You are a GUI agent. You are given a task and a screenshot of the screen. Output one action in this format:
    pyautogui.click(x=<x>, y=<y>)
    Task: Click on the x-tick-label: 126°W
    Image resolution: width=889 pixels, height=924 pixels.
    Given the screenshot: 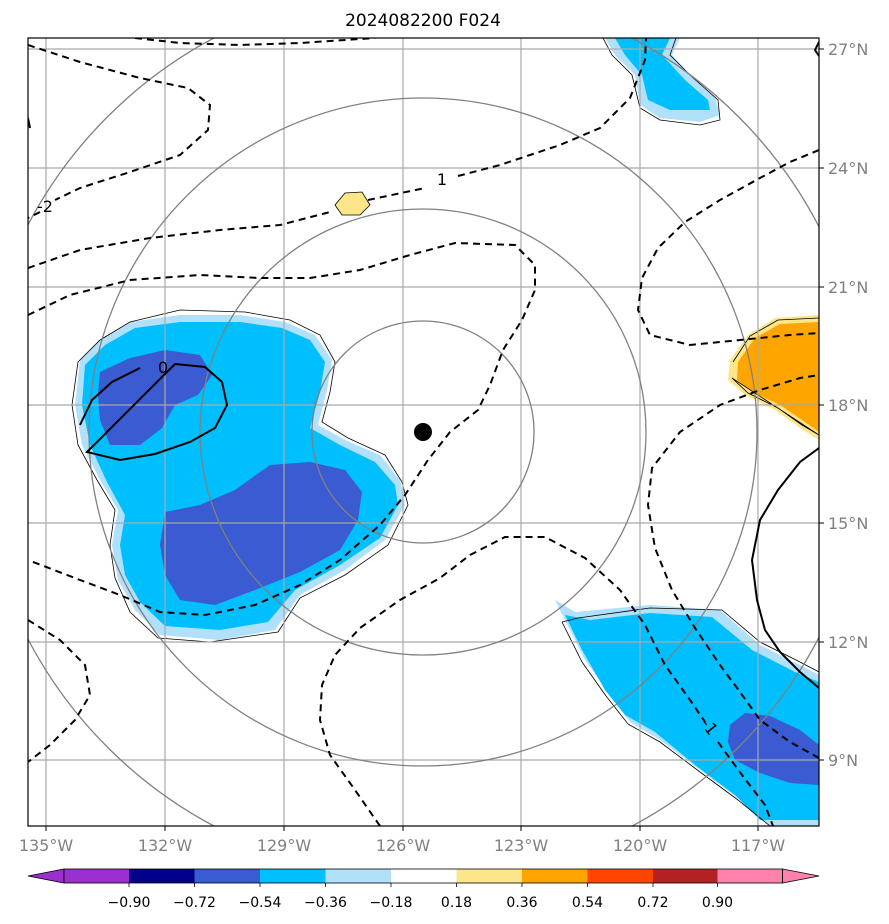 What is the action you would take?
    pyautogui.click(x=403, y=845)
    